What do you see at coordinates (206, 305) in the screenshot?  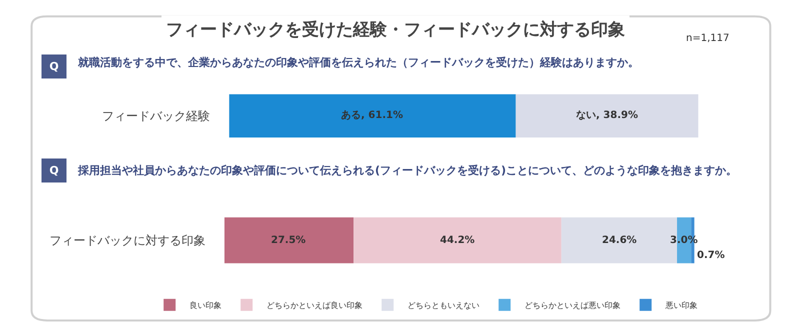 I see `legend-label: 良い印象` at bounding box center [206, 305].